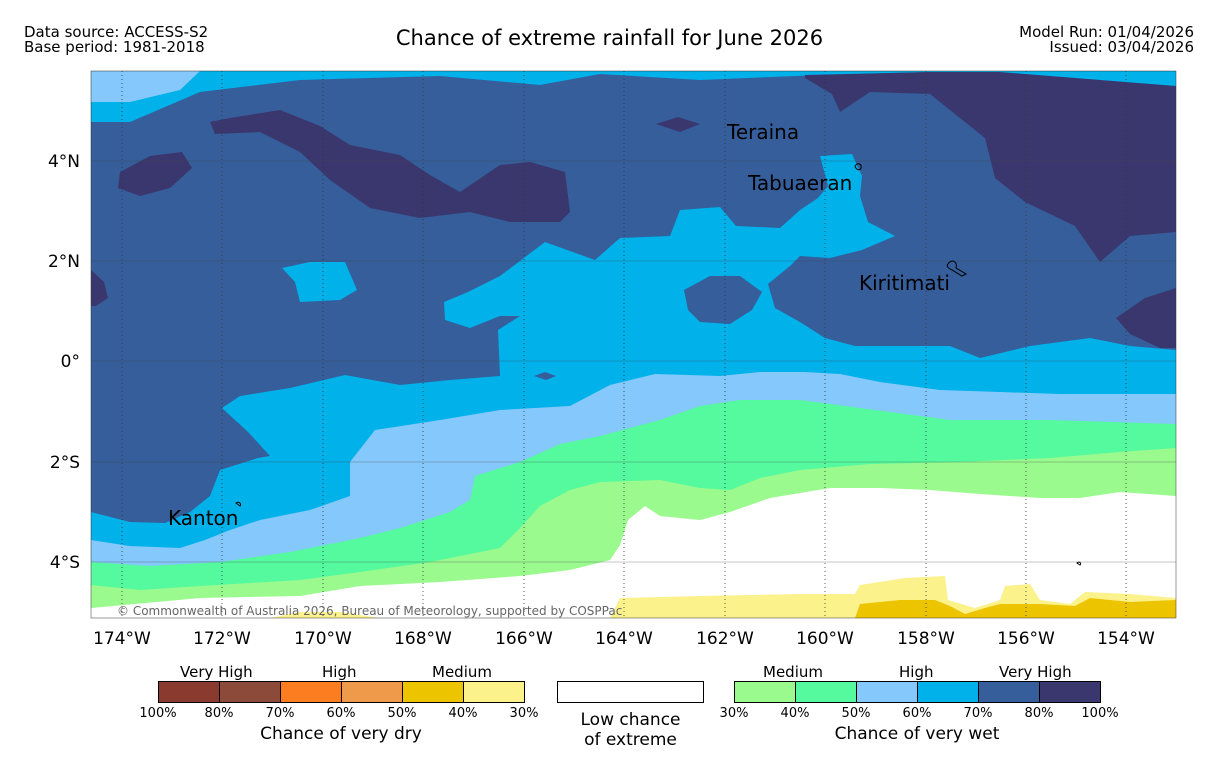 This screenshot has height=758, width=1219. Describe the element at coordinates (1126, 639) in the screenshot. I see `lon-label: 154°W` at that location.